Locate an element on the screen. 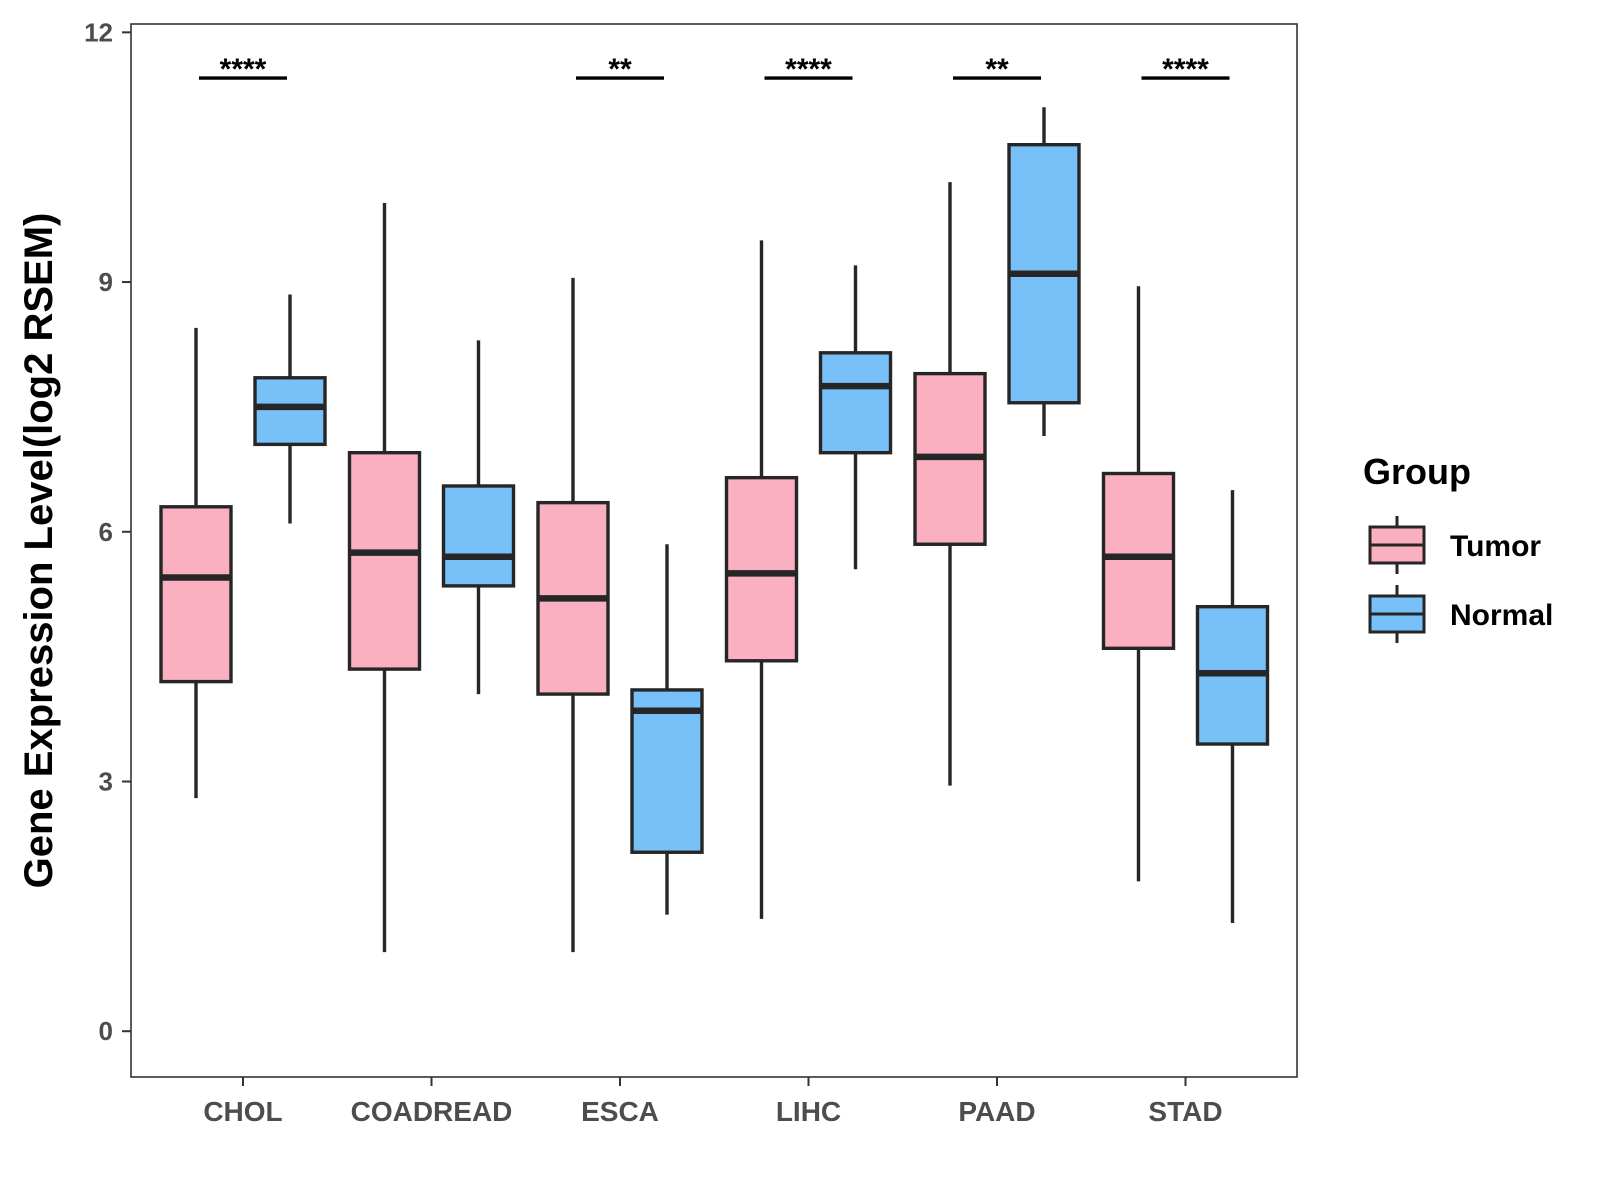  legend-item-tumor: Tumor is located at coordinates (1454, 545).